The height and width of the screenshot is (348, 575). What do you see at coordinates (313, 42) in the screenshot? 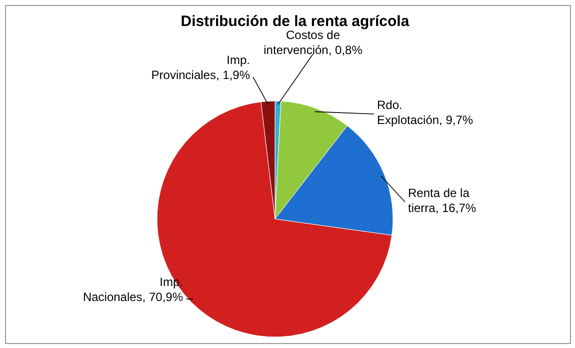
I see `slice-label: Costos de intervención, 0,8%` at bounding box center [313, 42].